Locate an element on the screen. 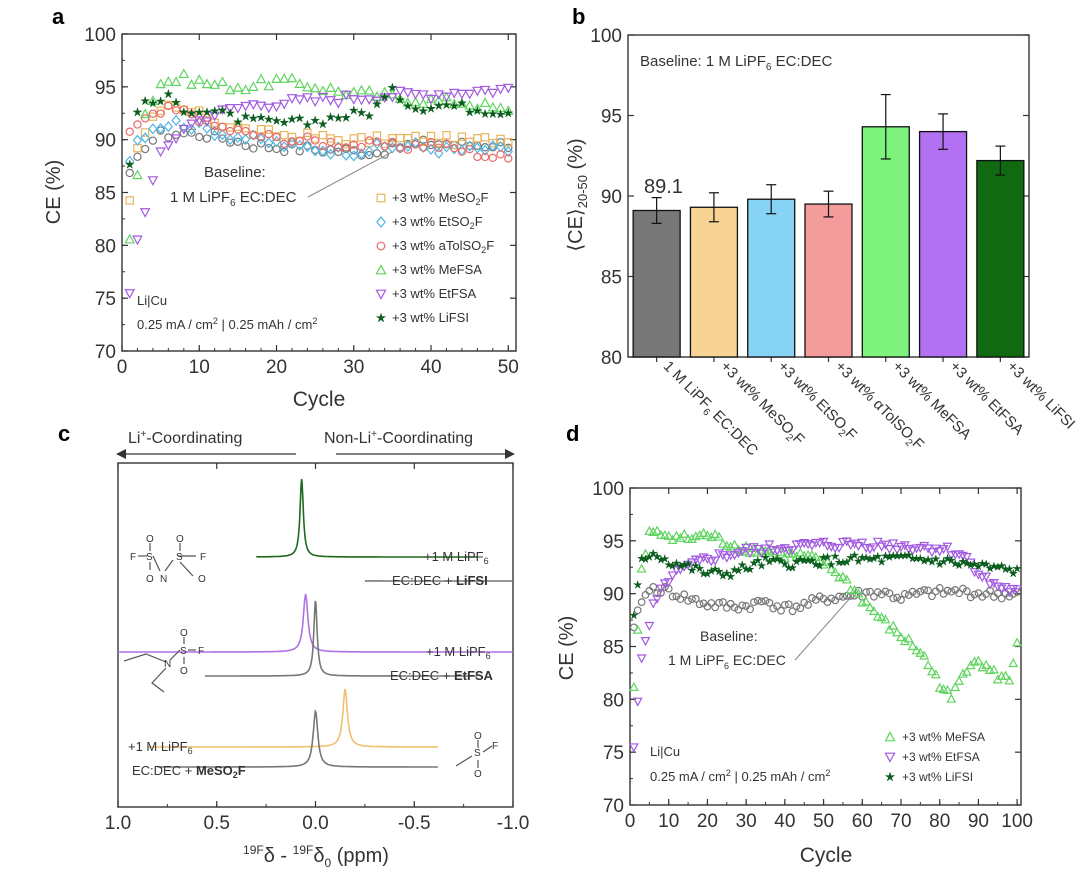 This screenshot has width=1080, height=880. panel-d-annotation-leader is located at coordinates (823, 628).